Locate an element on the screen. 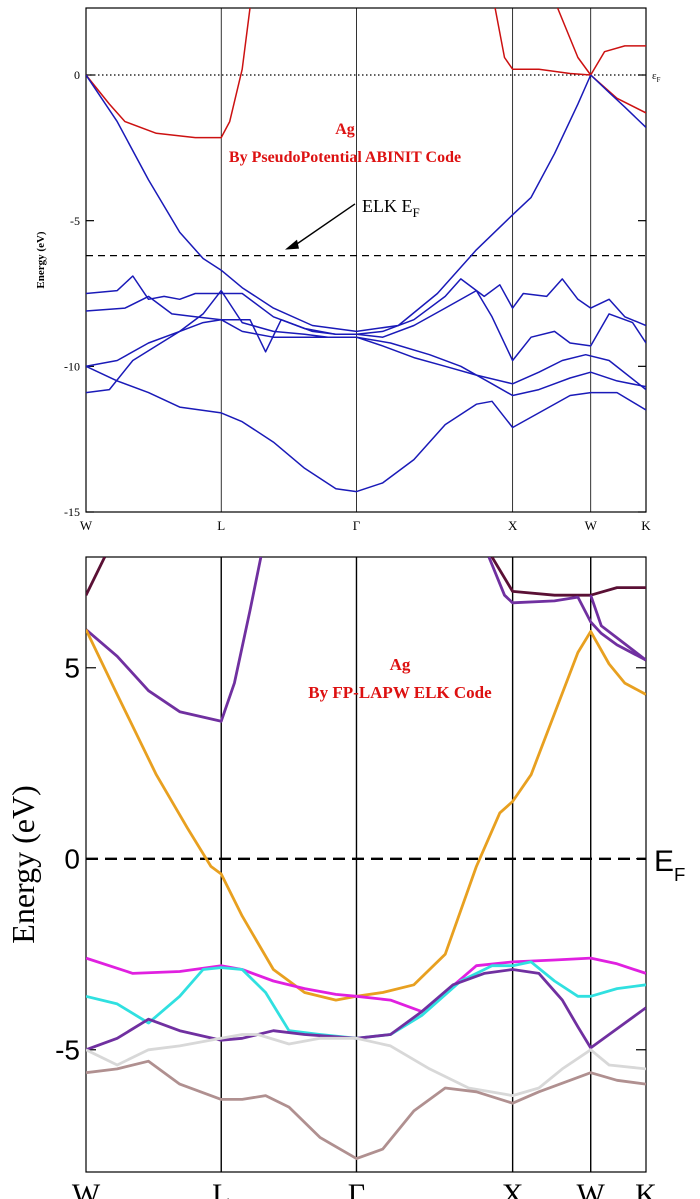 The height and width of the screenshot is (1199, 700). abinit-ytick-label-3: -15 is located at coordinates (72, 512).